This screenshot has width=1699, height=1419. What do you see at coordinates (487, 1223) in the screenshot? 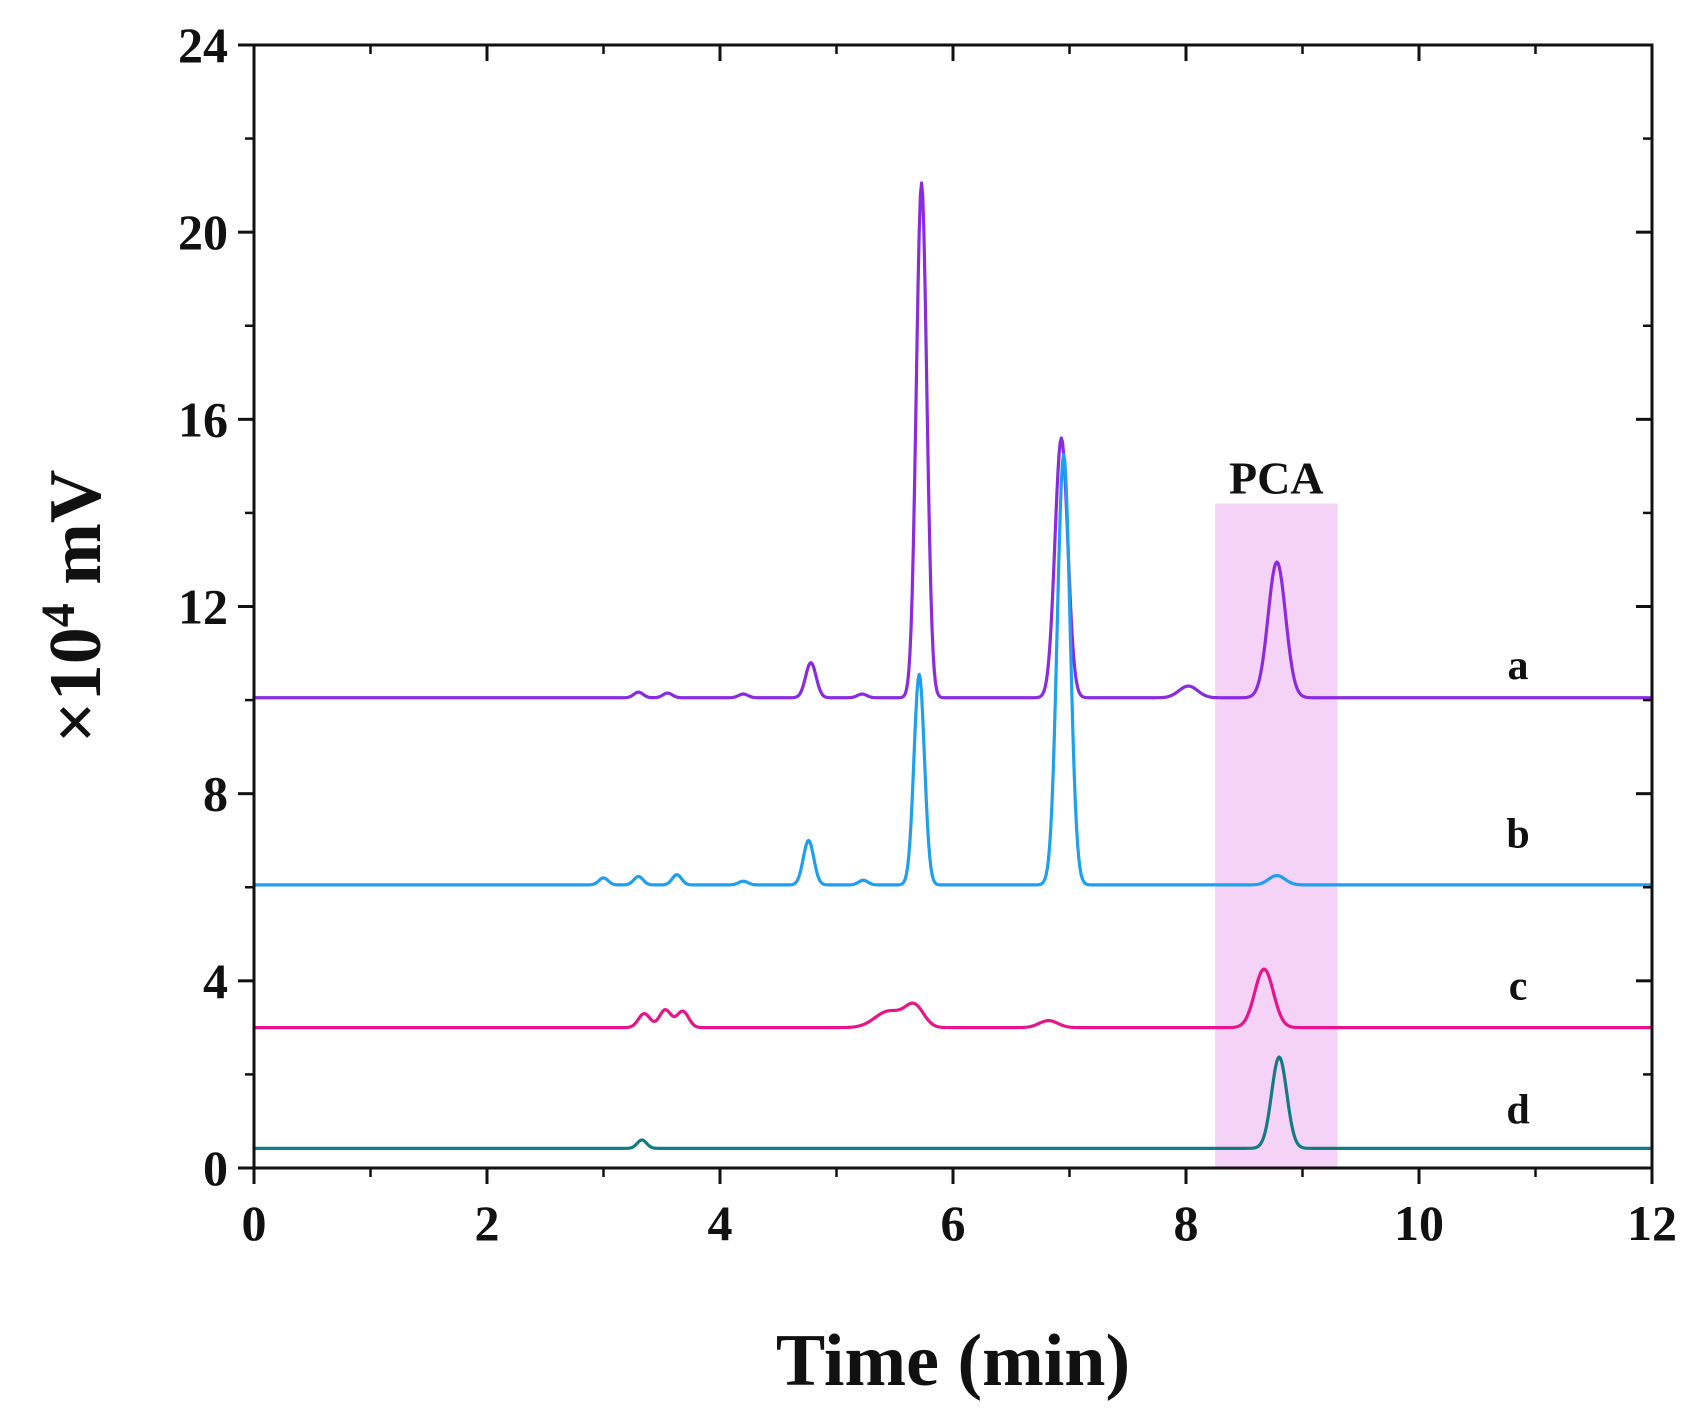
I see `x-tick-label: 2` at bounding box center [487, 1223].